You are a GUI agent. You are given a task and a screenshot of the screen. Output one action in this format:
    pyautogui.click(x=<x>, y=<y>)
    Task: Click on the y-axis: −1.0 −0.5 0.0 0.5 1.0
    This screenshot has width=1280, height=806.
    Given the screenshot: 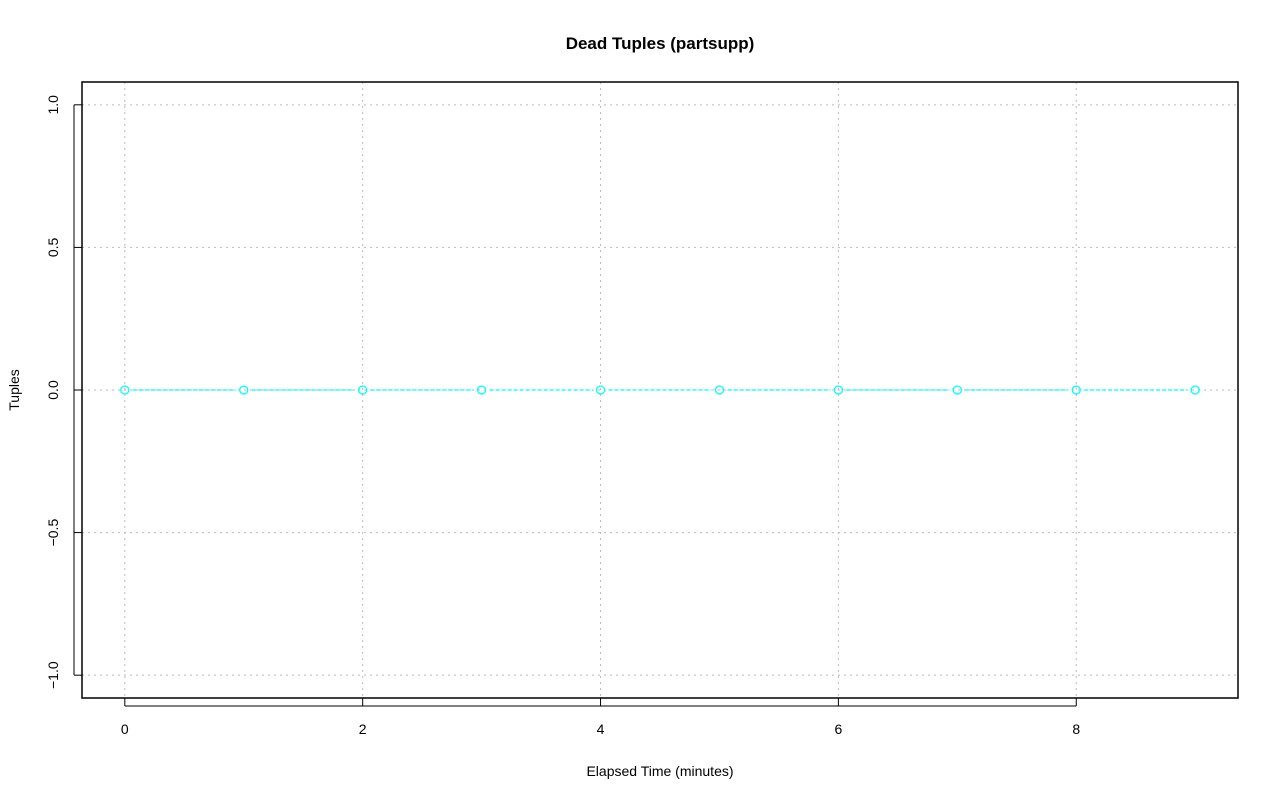 What is the action you would take?
    pyautogui.click(x=63, y=392)
    